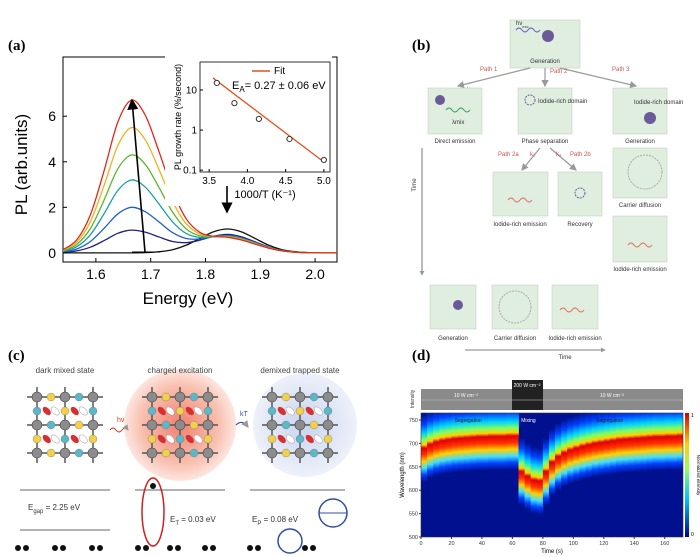 This screenshot has height=557, width=700. I want to click on polaron, so click(153, 512).